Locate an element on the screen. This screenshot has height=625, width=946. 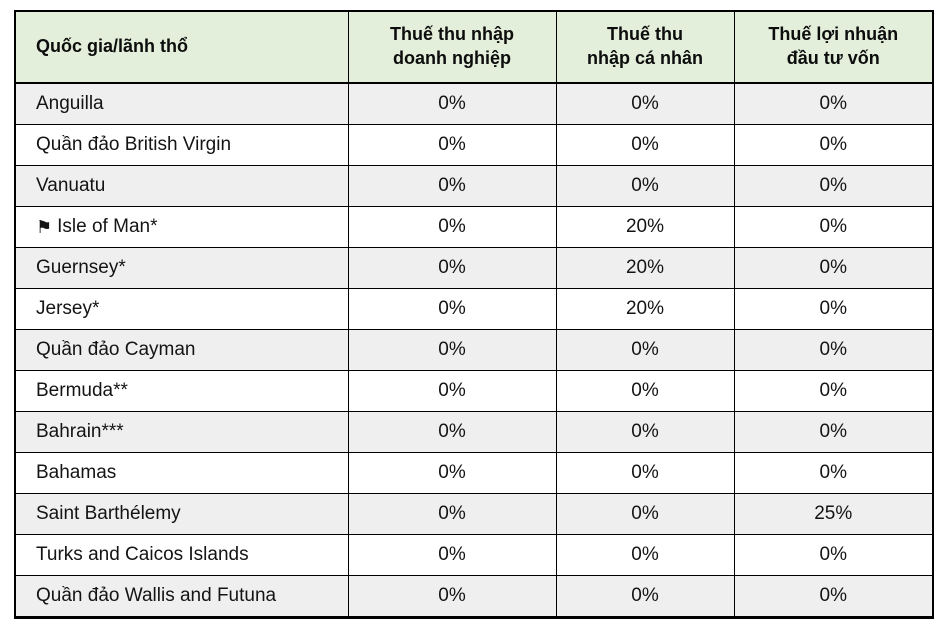
col-header-country-label: Quốc gia/lãnh thổ is located at coordinates (112, 46).